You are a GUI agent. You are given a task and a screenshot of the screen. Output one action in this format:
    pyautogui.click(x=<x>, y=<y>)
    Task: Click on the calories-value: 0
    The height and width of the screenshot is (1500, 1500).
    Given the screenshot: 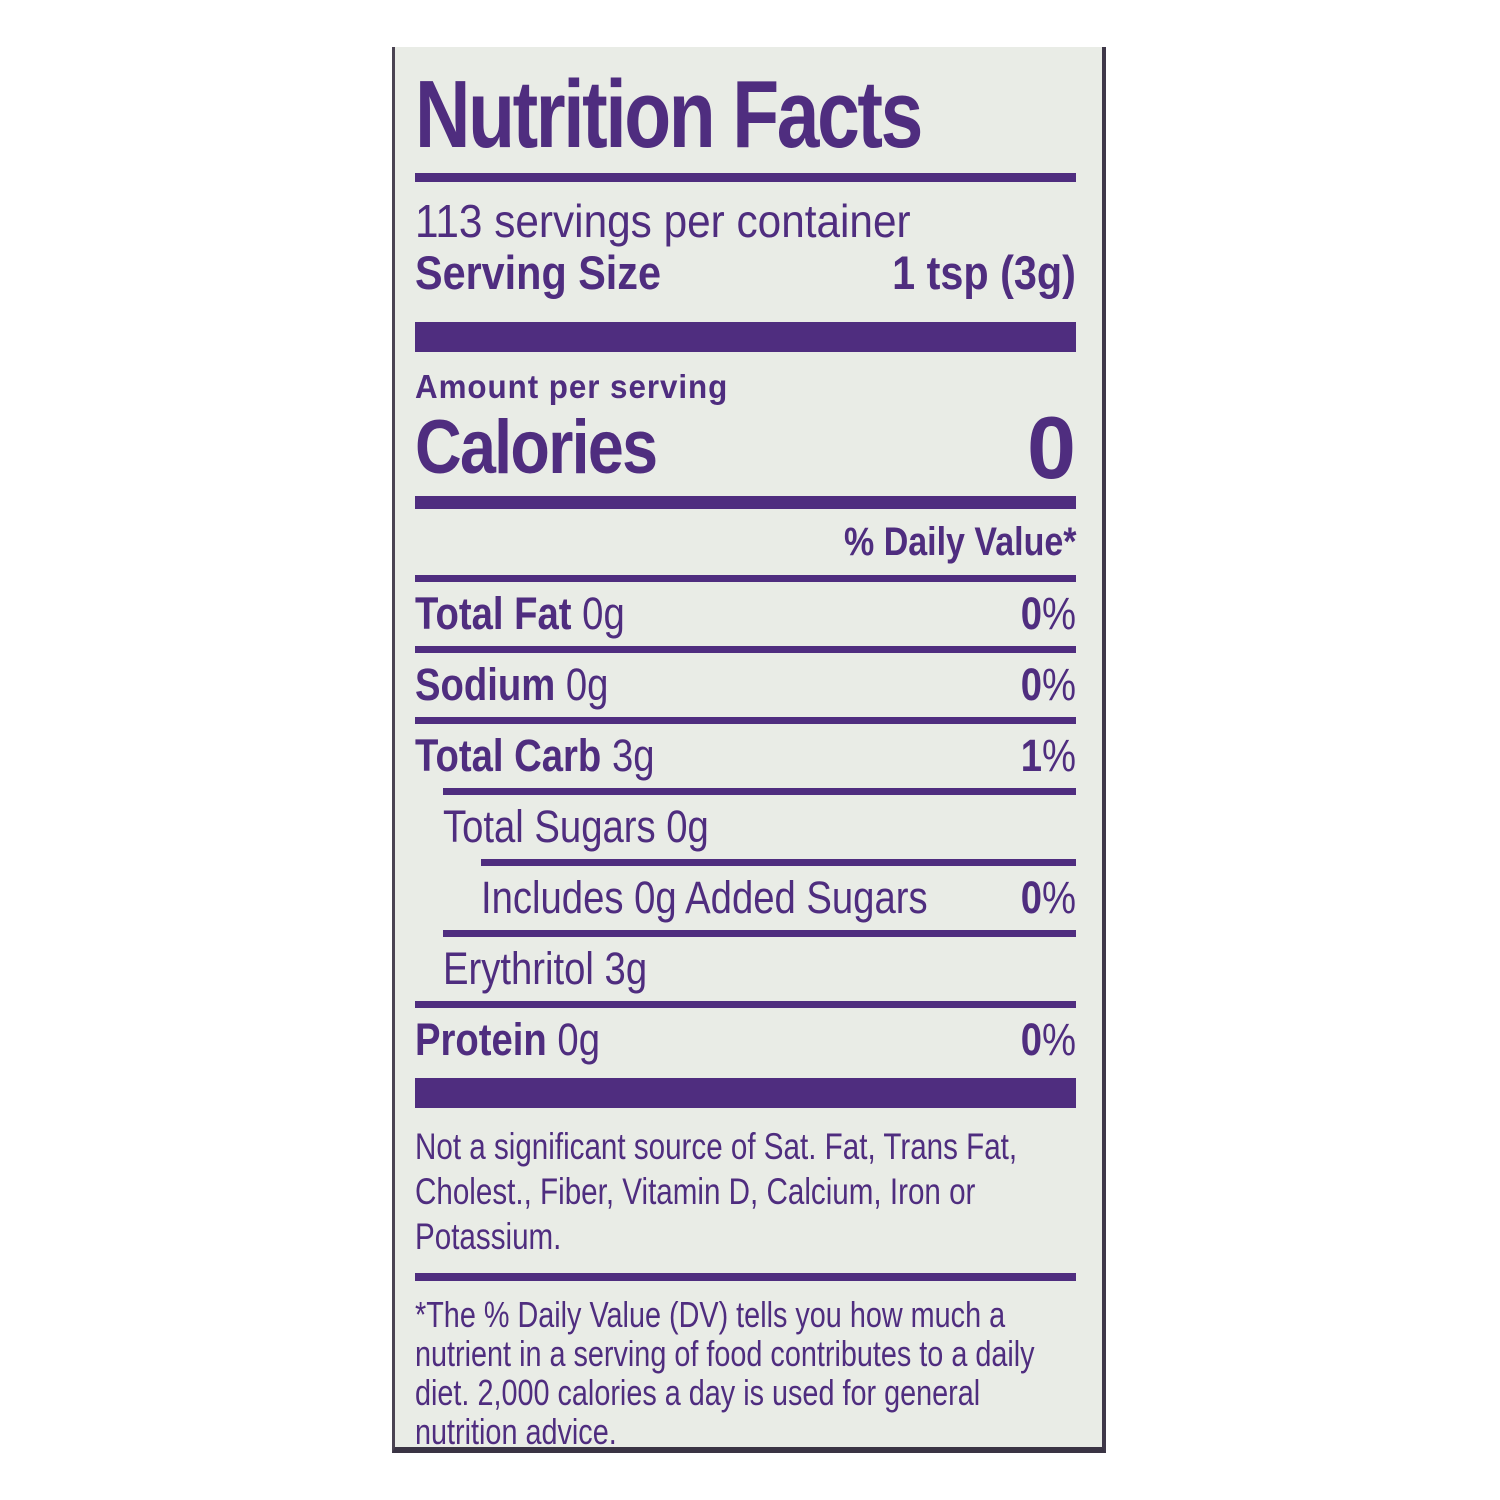 What is the action you would take?
    pyautogui.click(x=1051, y=447)
    